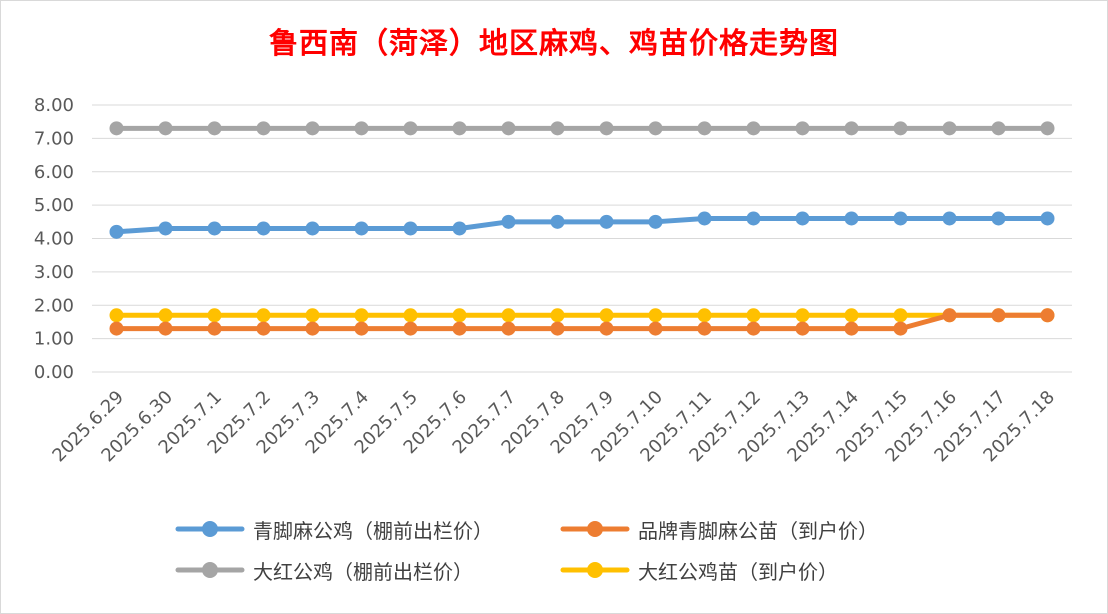 The image size is (1108, 614). I want to click on y-tick-label: 1.00, so click(54, 339).